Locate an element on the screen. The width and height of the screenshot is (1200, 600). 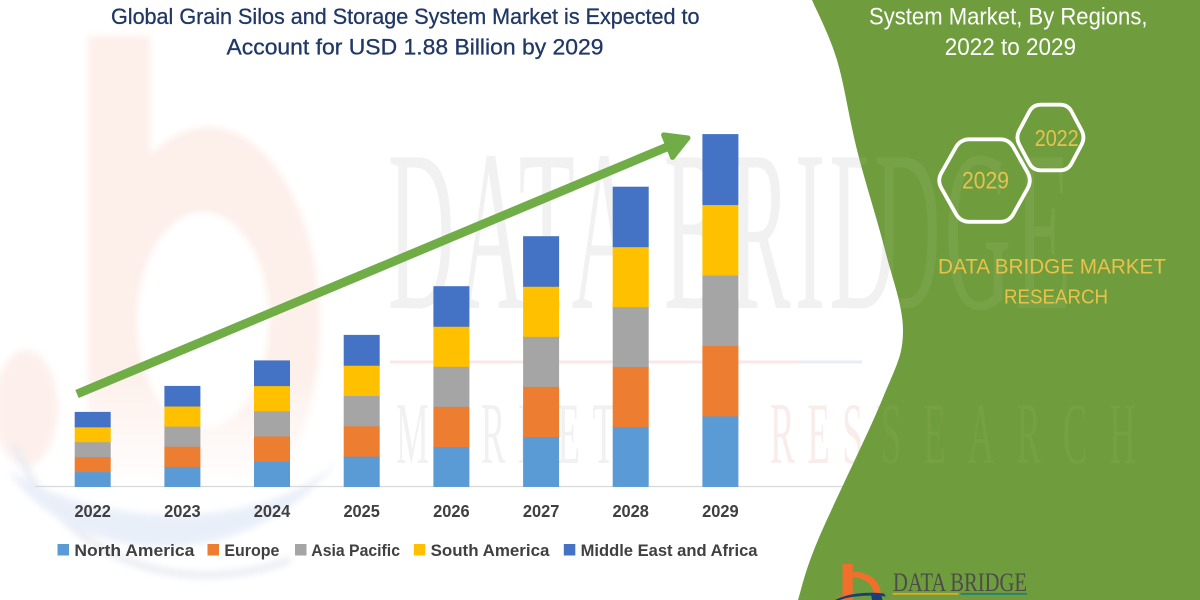
svg-text: DATA BRIDGE is located at coordinates (960, 582).